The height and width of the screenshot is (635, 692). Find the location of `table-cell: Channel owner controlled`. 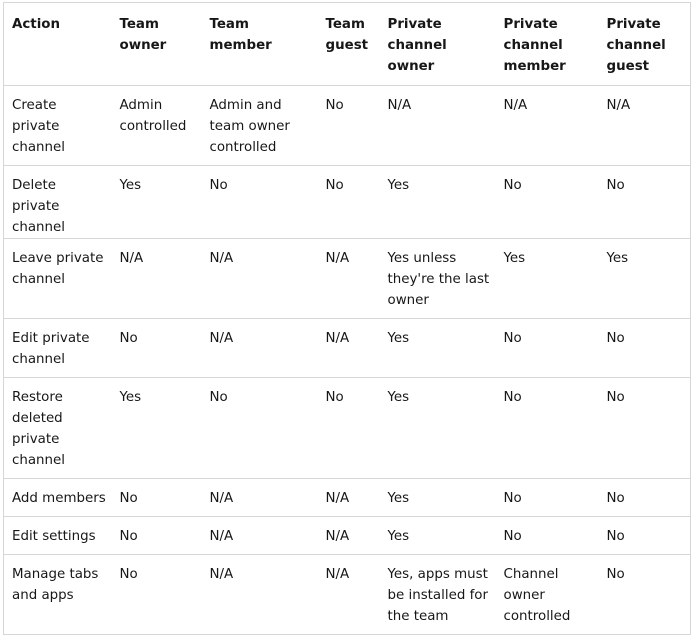

table-cell: Channel owner controlled is located at coordinates (547, 594).